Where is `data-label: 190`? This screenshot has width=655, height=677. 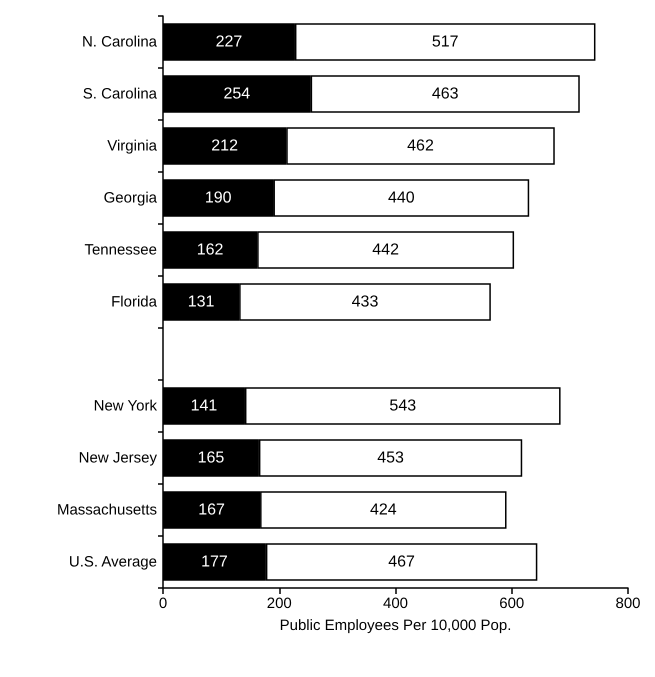 data-label: 190 is located at coordinates (218, 198).